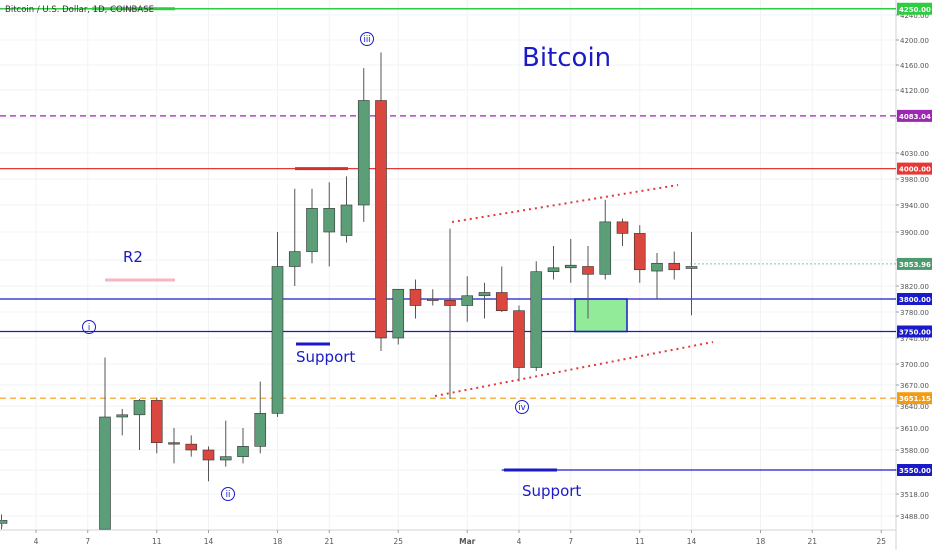  Describe the element at coordinates (574, 369) in the screenshot. I see `channel-lower-line` at that location.